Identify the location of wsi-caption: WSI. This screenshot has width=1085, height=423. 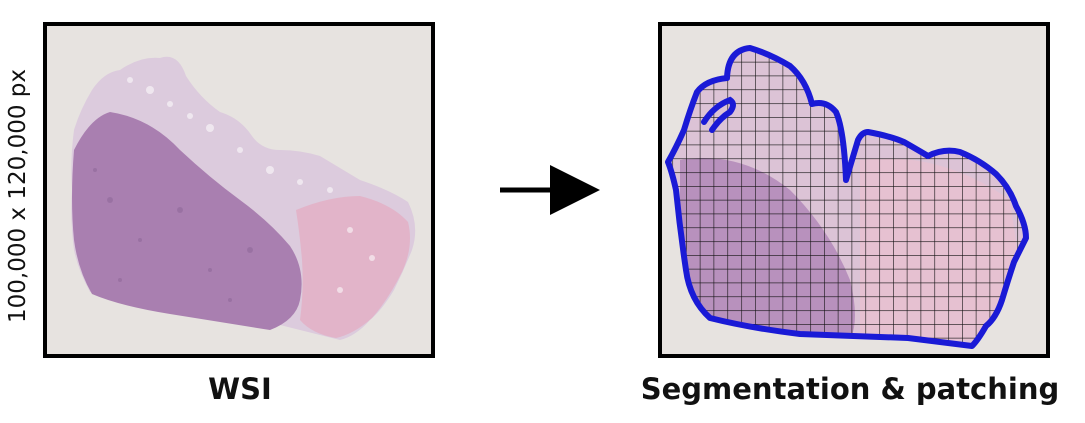
(240, 389).